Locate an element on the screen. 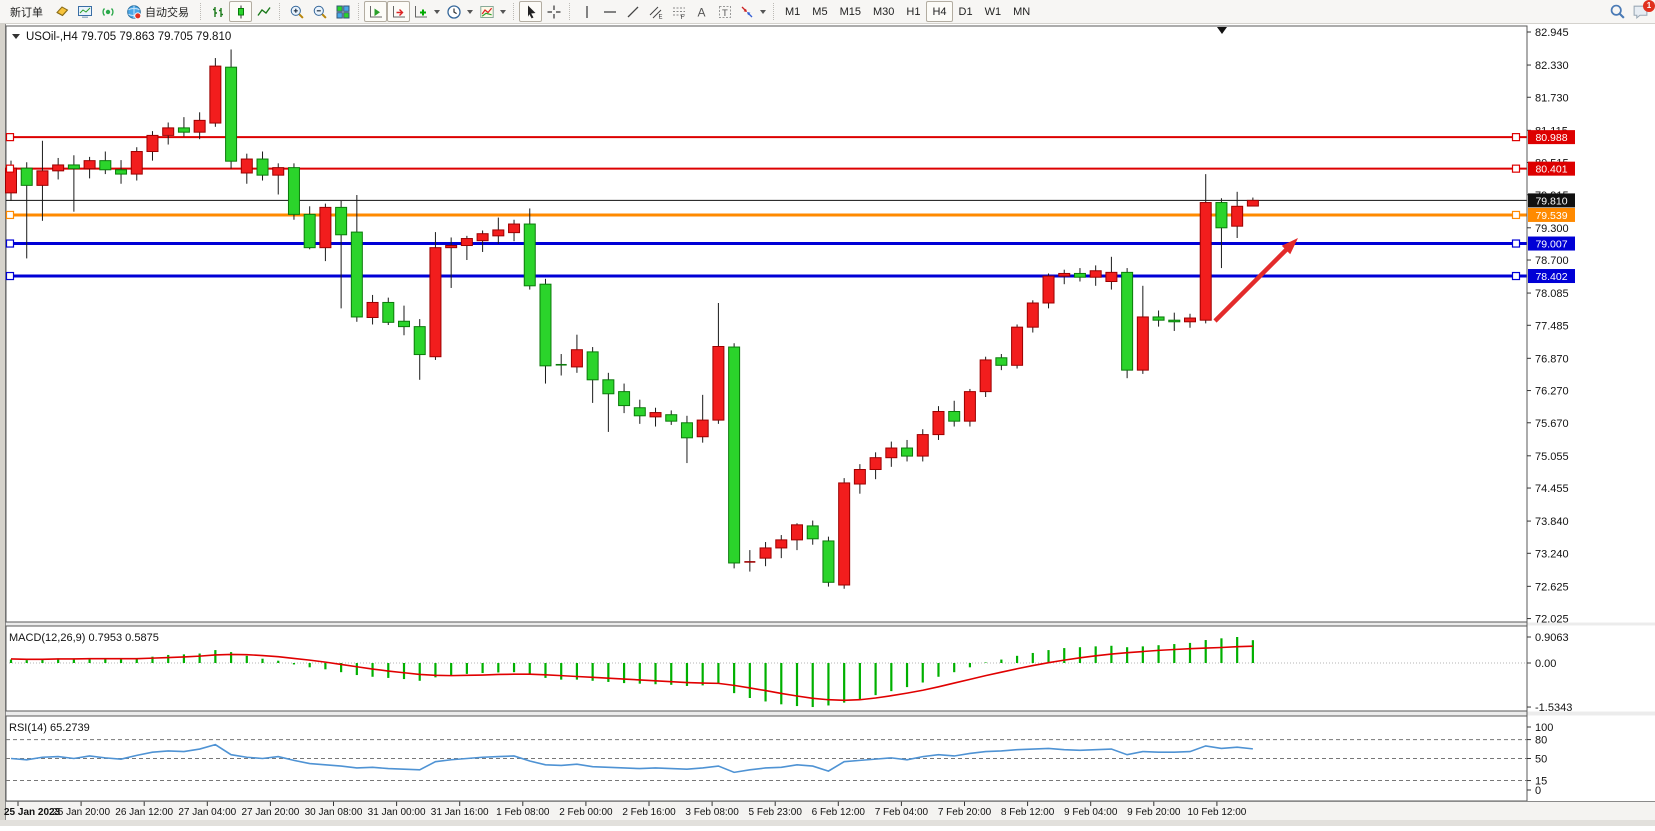 The width and height of the screenshot is (1655, 831). timeframe-H1: H1 is located at coordinates (913, 11).